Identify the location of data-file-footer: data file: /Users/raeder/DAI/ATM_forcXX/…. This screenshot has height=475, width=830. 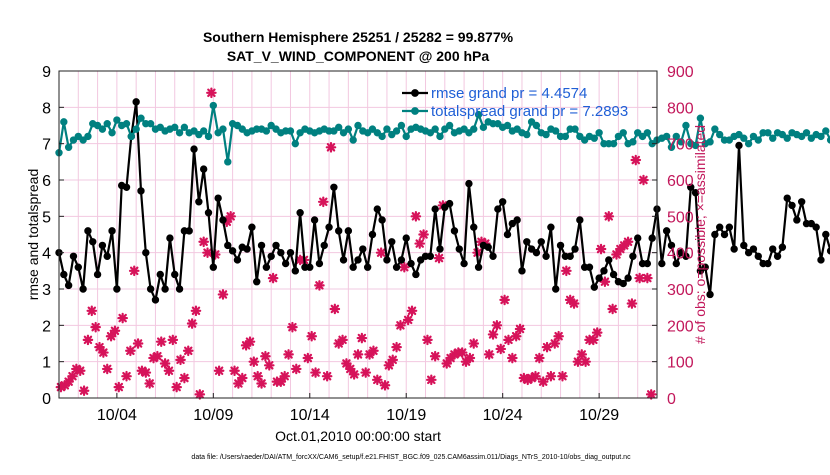
(411, 457).